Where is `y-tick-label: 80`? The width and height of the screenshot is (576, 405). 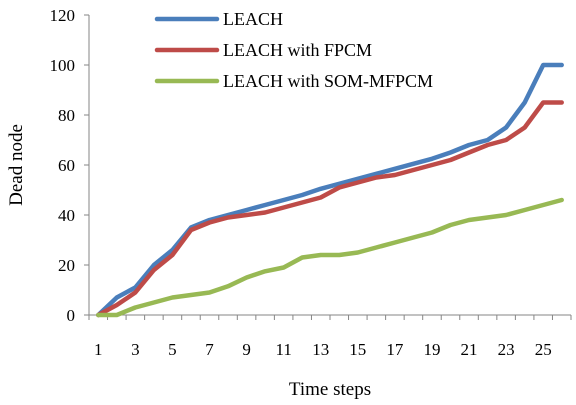
y-tick-label: 80 is located at coordinates (66, 115).